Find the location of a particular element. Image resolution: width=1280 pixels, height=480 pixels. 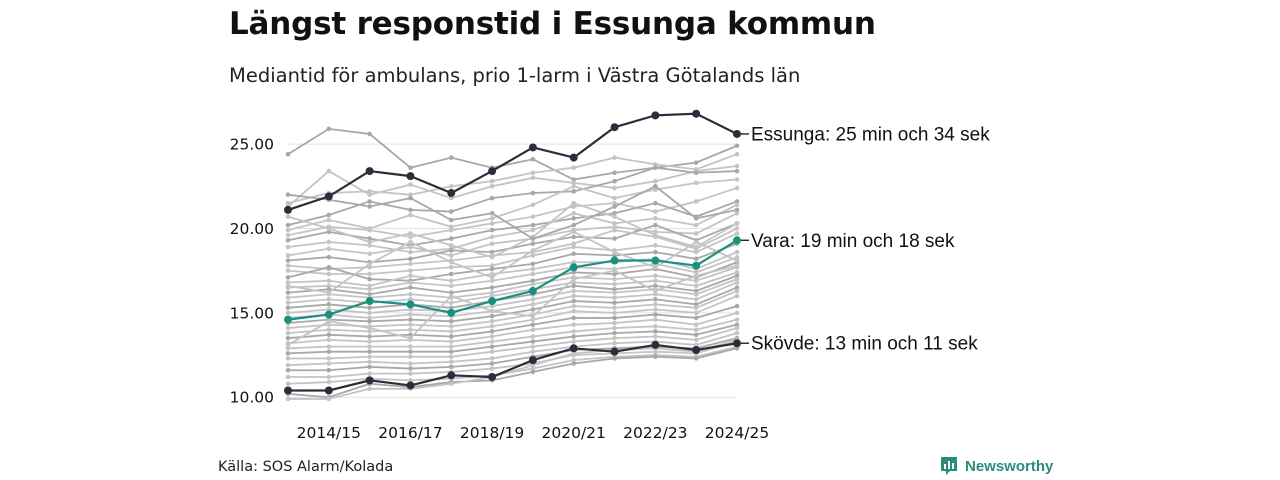

x-tick-label: 2024/25 is located at coordinates (737, 433).